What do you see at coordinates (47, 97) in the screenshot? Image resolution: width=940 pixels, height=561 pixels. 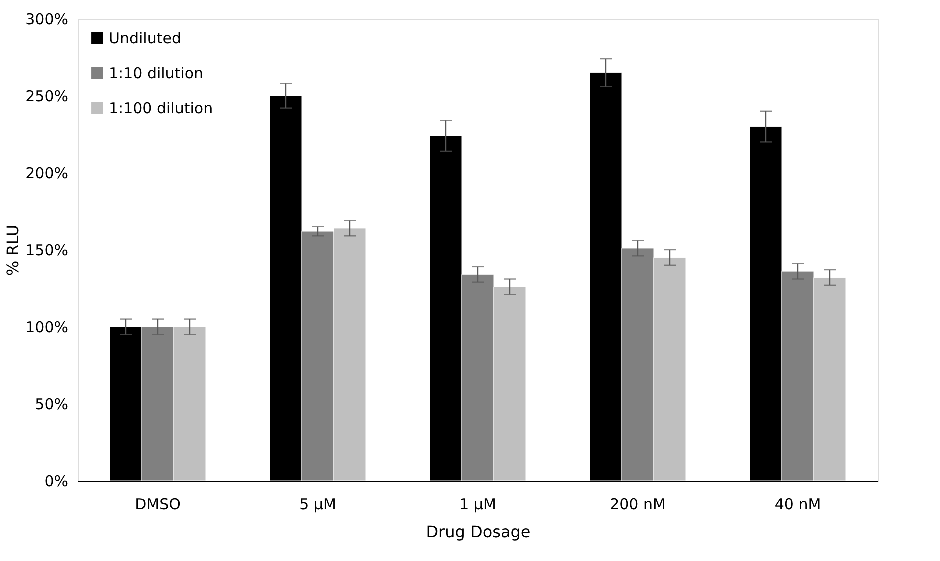 I see `y-tick-label: 250%` at bounding box center [47, 97].